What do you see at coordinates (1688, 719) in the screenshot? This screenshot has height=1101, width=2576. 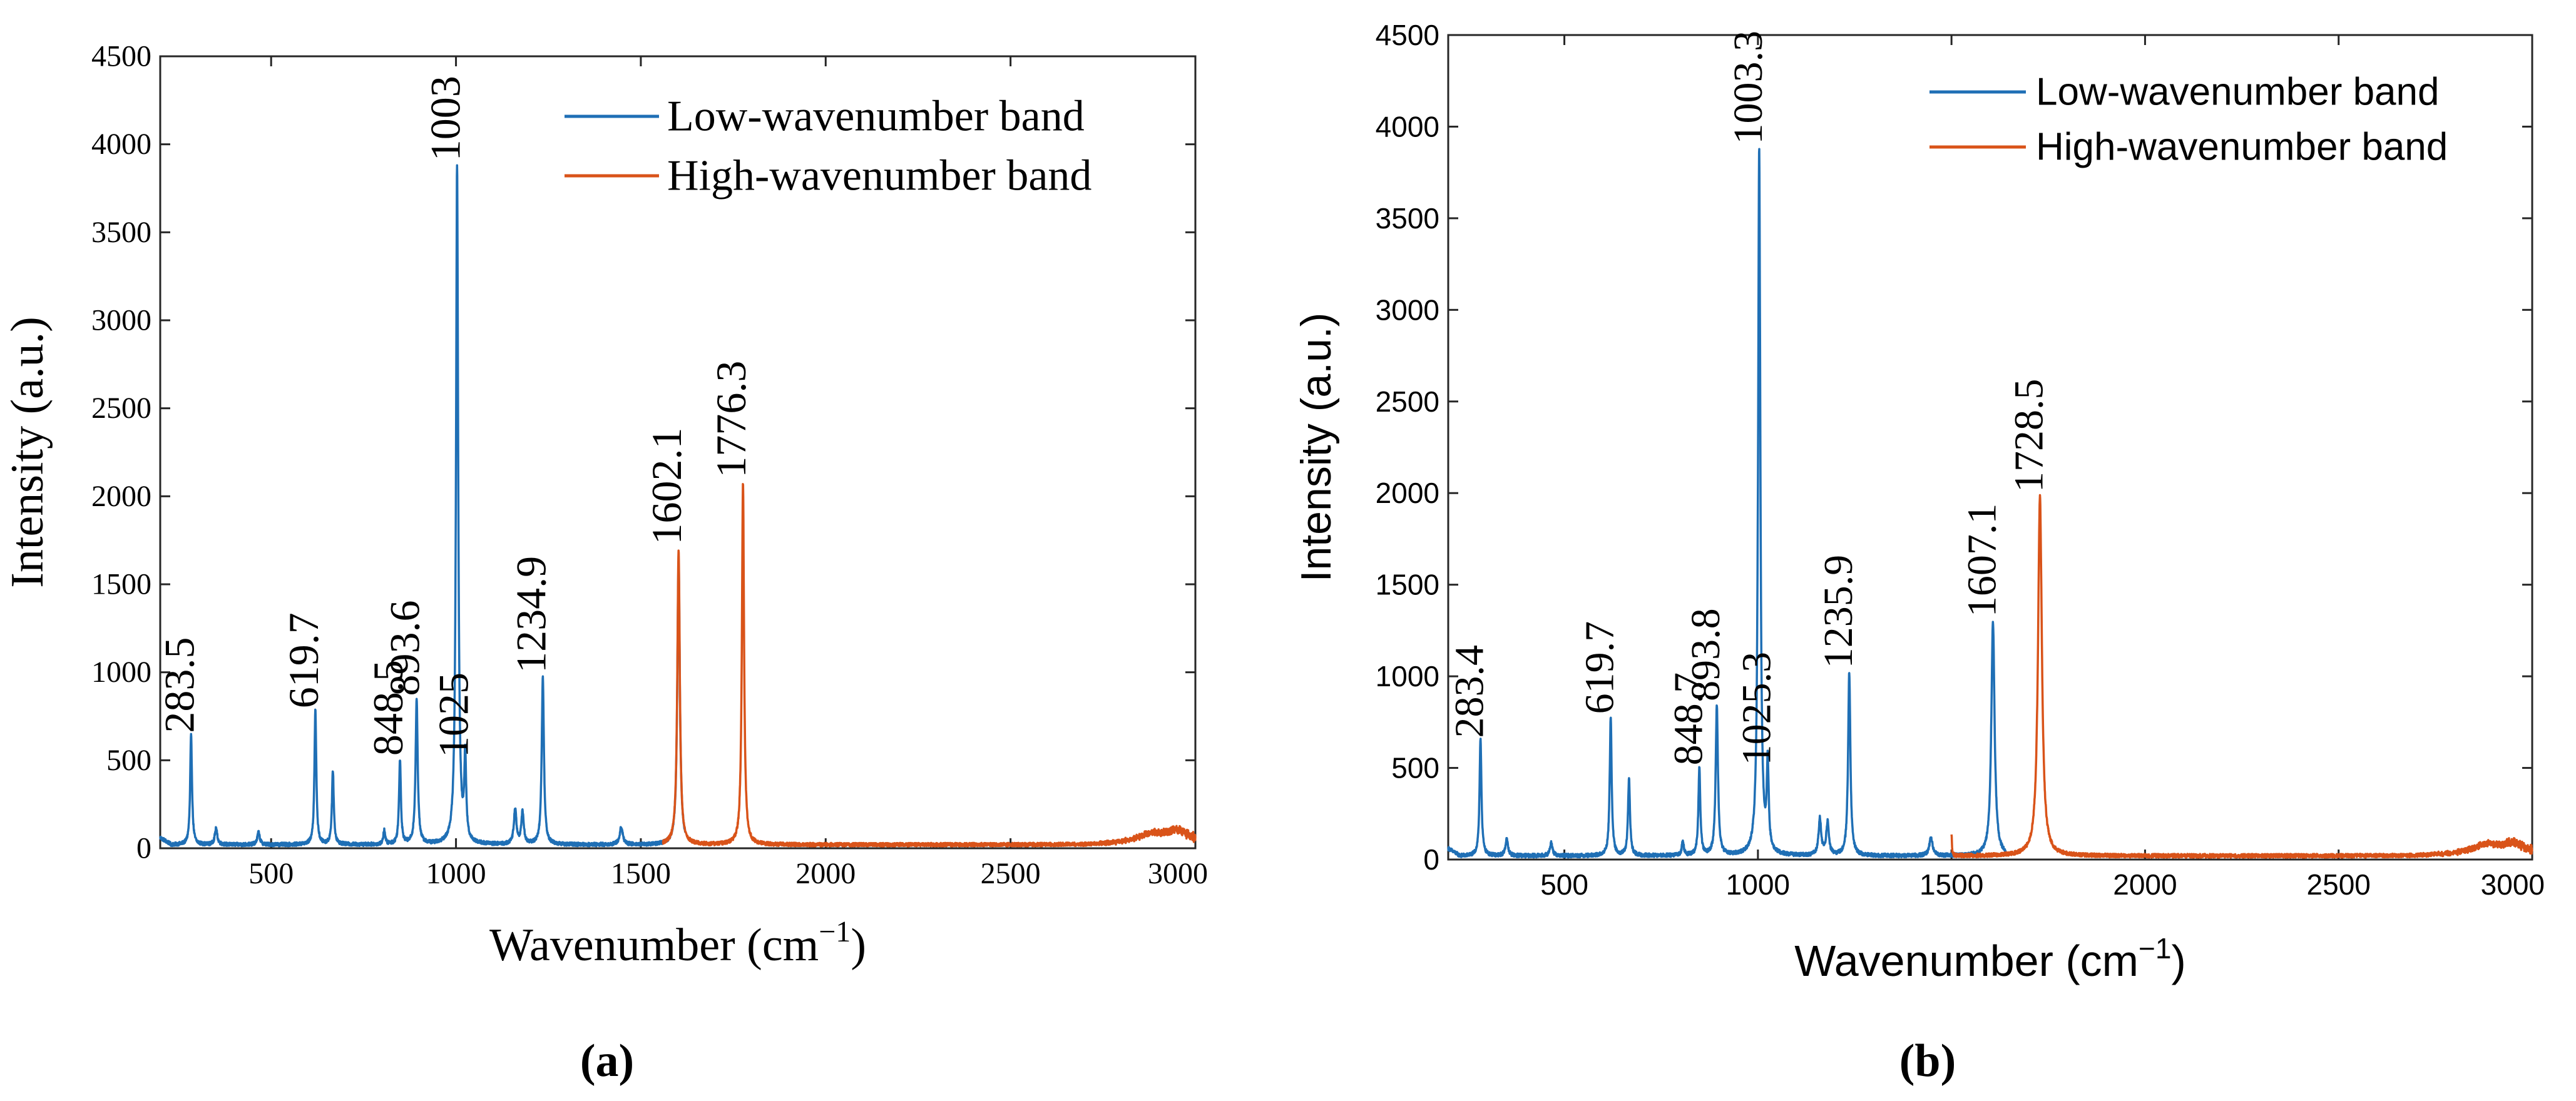 I see `peak-label: 848.7` at bounding box center [1688, 719].